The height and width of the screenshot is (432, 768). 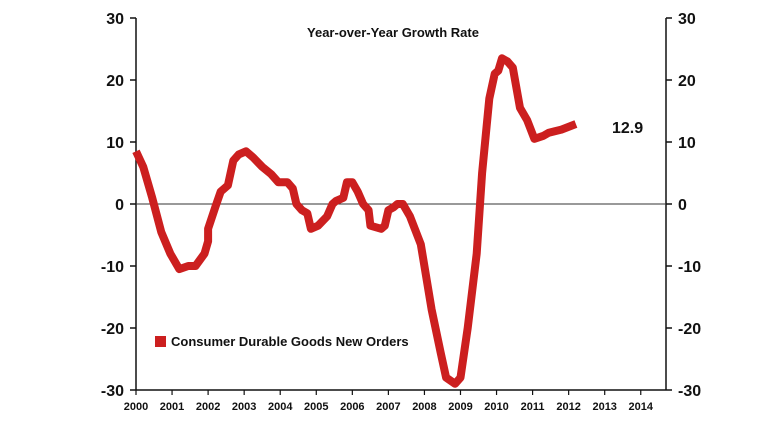 What do you see at coordinates (424, 407) in the screenshot?
I see `x-tick-label: 2008` at bounding box center [424, 407].